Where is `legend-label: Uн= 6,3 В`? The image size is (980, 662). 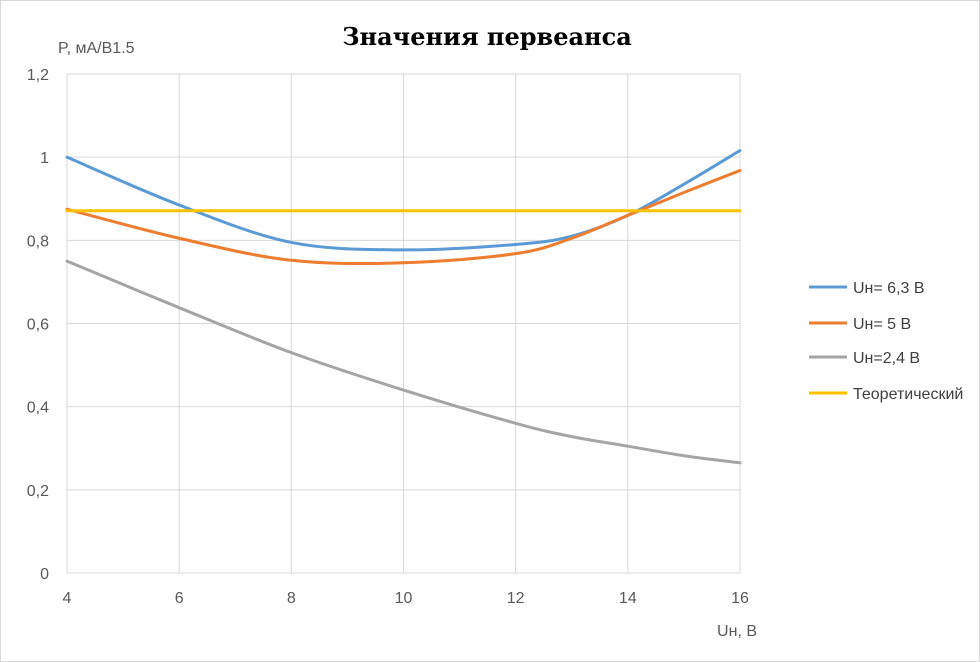
legend-label: Uн= 6,3 В is located at coordinates (889, 288).